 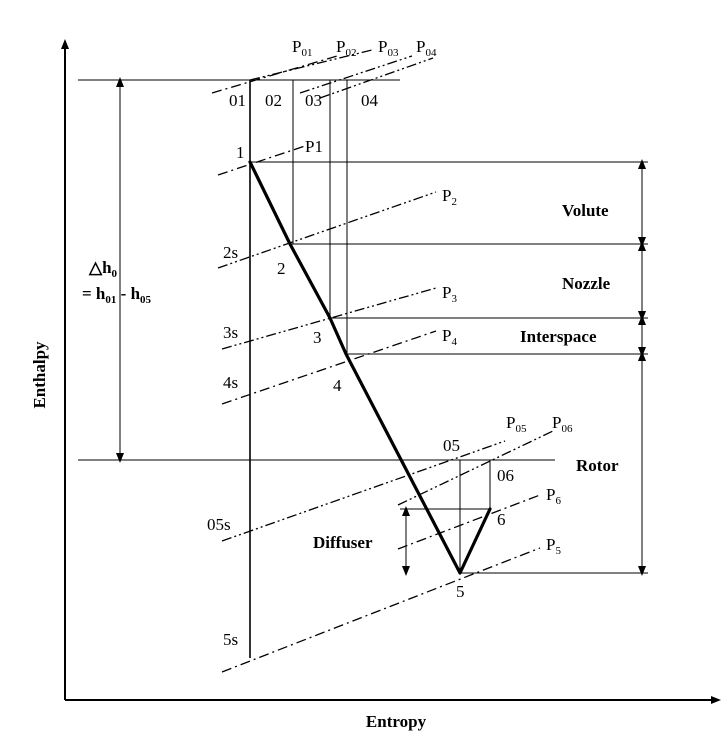 What do you see at coordinates (117, 295) in the screenshot?
I see `total-enthalpy-drop-label-line2: = h01 - h05` at bounding box center [117, 295].